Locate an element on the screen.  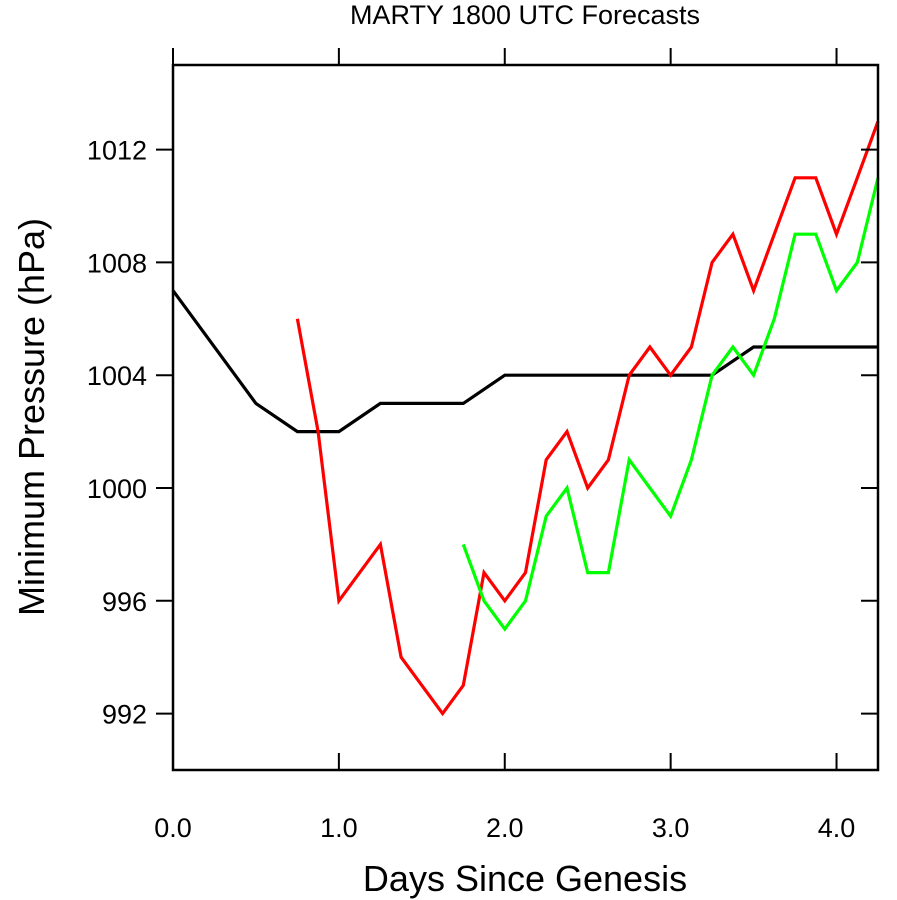
y-tick-label: 996 is located at coordinates (124, 602).